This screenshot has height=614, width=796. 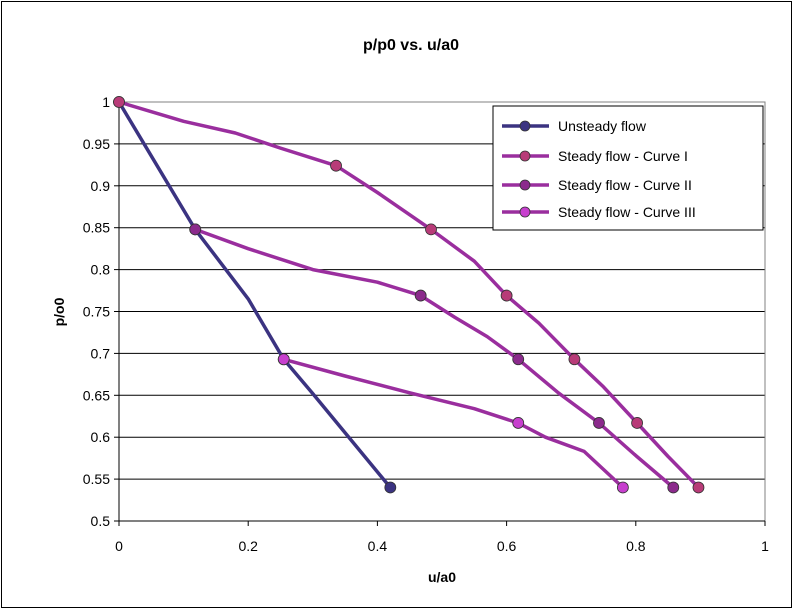 I want to click on legend-entry-steady-flow-curve-iii: Steady flow - Curve III, so click(x=599, y=212).